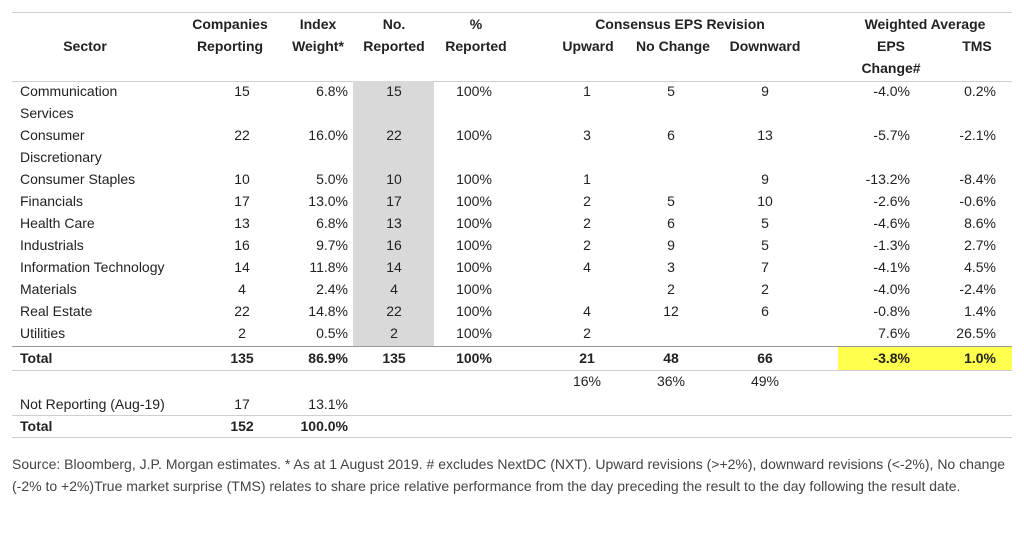  Describe the element at coordinates (765, 381) in the screenshot. I see `pct-downward: 49%` at that location.